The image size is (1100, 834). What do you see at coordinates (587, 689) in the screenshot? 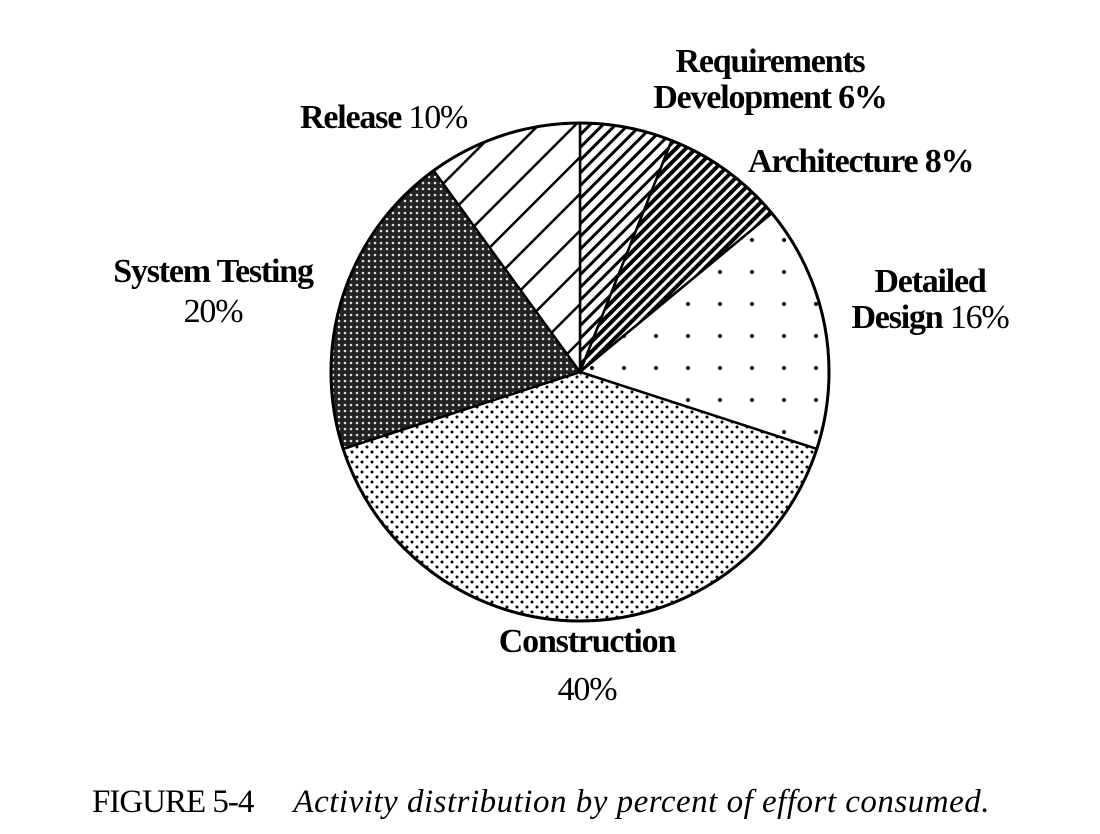
I see `label-percent: 40%` at bounding box center [587, 689].